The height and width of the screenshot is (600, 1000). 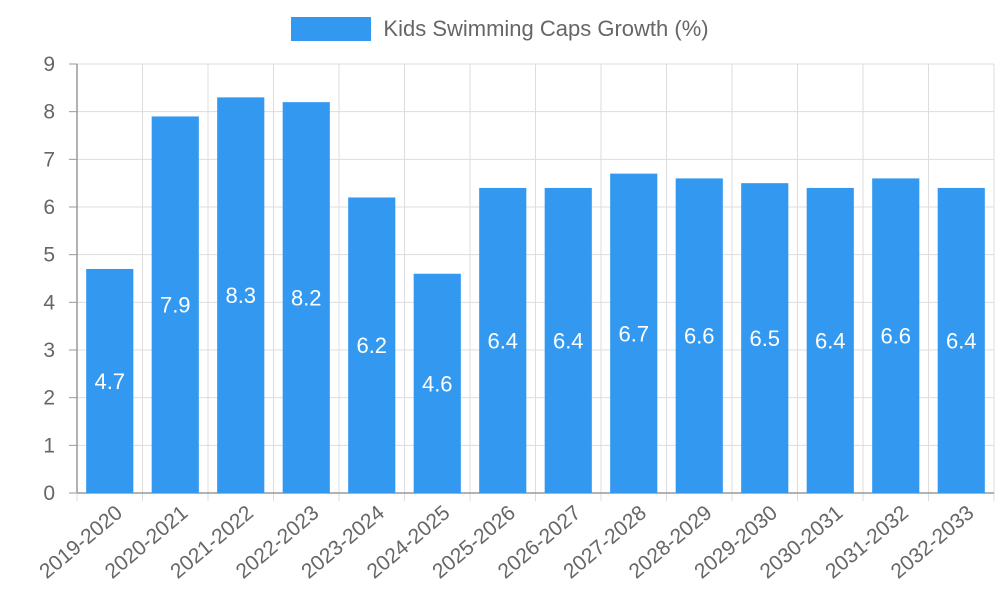 I want to click on data-label: 8.3, so click(x=240, y=295).